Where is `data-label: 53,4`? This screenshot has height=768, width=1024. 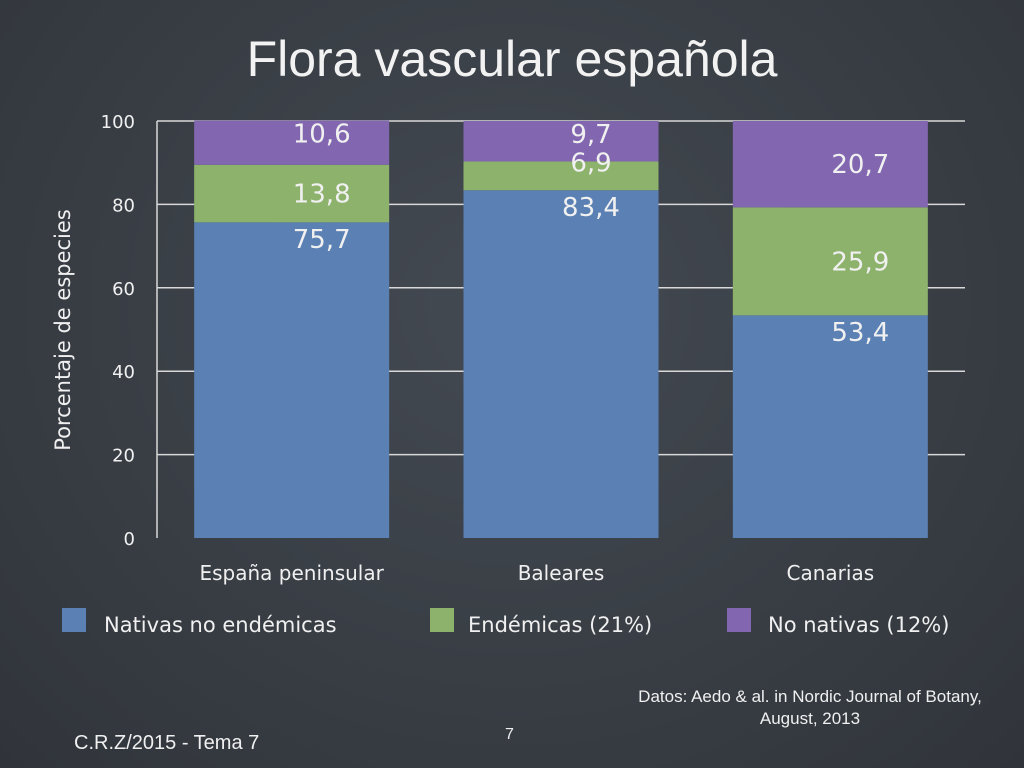
data-label: 53,4 is located at coordinates (860, 333).